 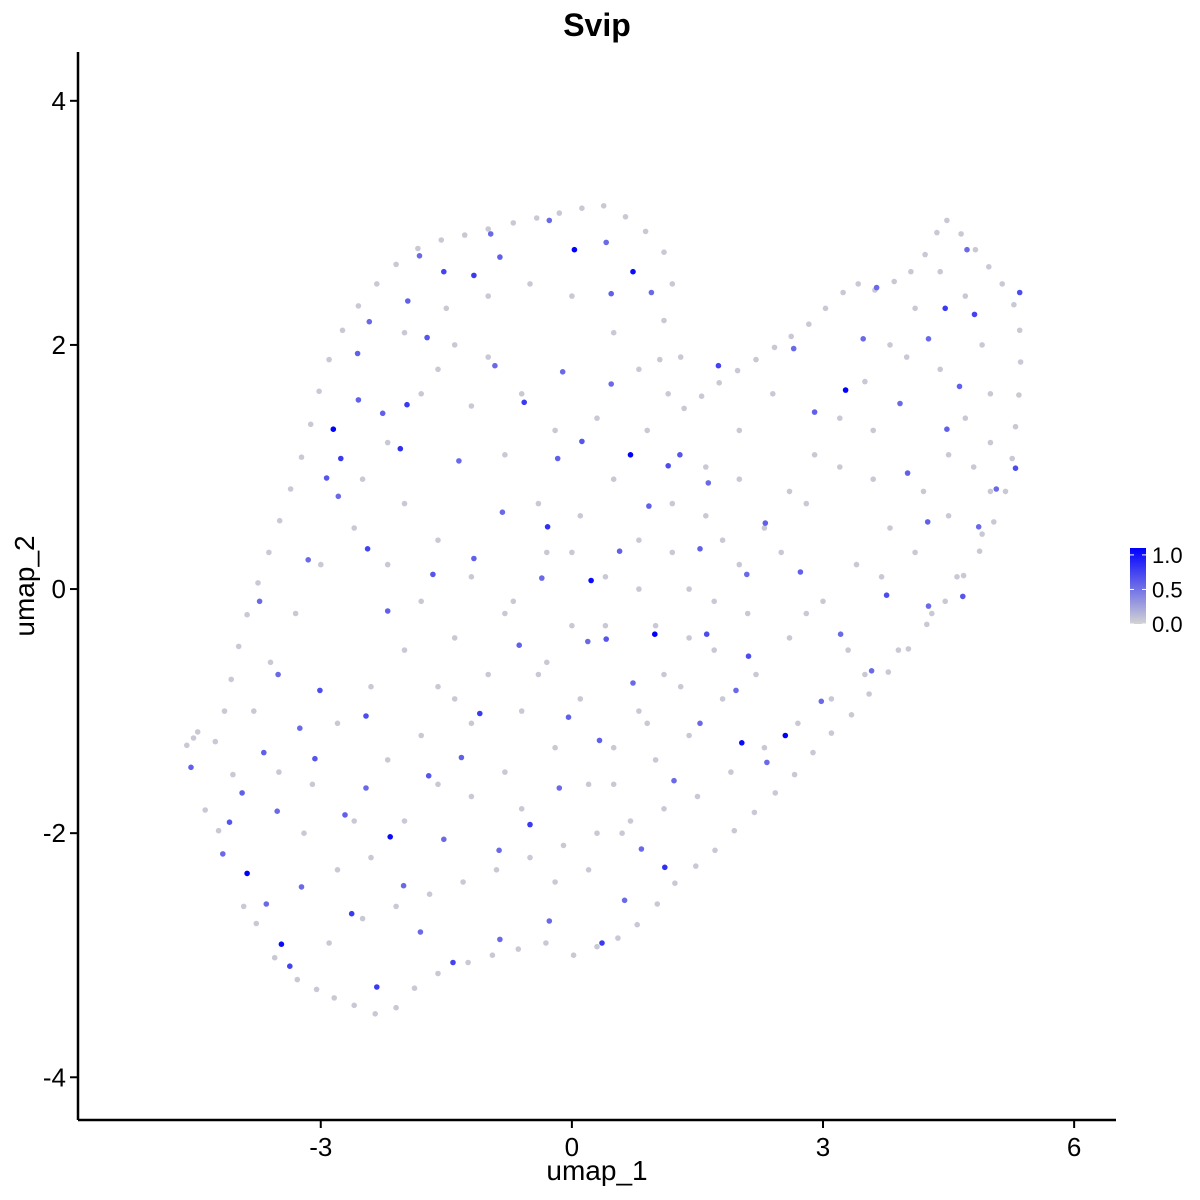 I want to click on y-tick-label: -2, so click(x=54, y=833).